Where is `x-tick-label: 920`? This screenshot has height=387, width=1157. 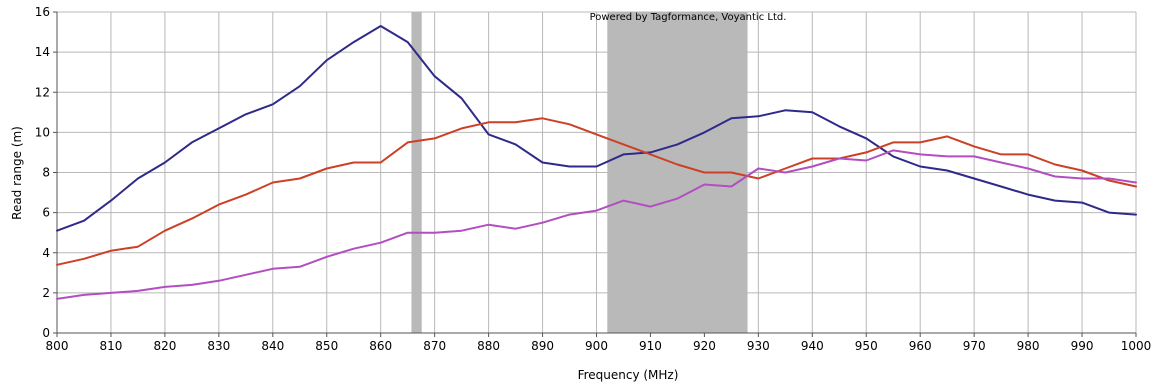 x-tick-label: 920 is located at coordinates (704, 346).